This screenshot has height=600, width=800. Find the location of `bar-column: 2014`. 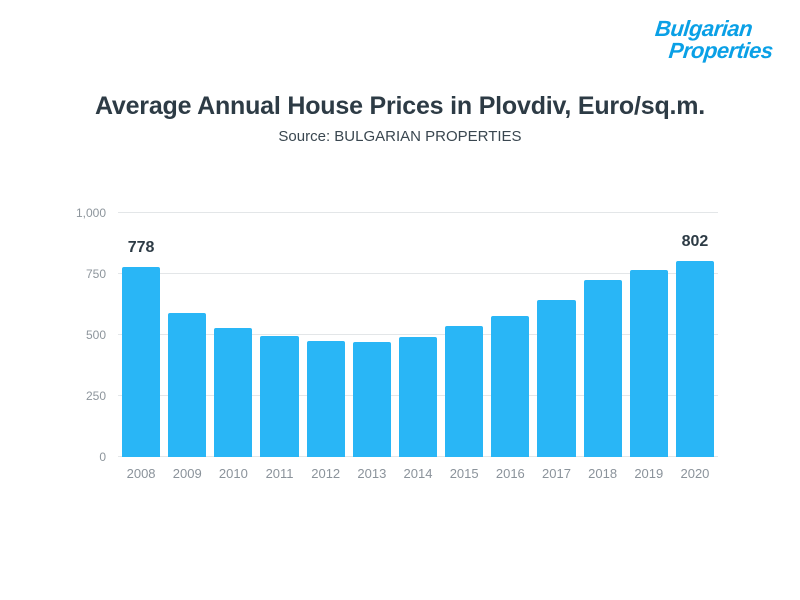

bar-column: 2014 is located at coordinates (418, 347).